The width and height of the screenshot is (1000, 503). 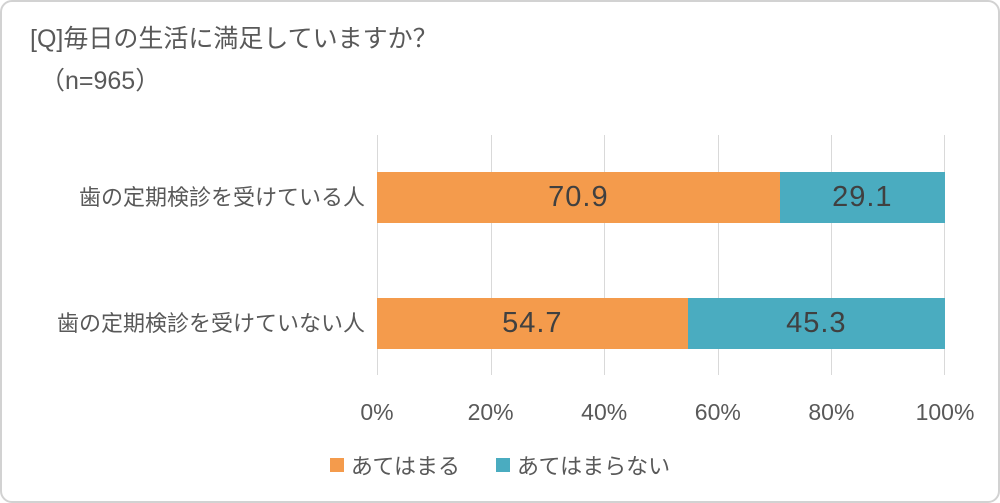 What do you see at coordinates (490, 412) in the screenshot?
I see `x-tick-label: 20%` at bounding box center [490, 412].